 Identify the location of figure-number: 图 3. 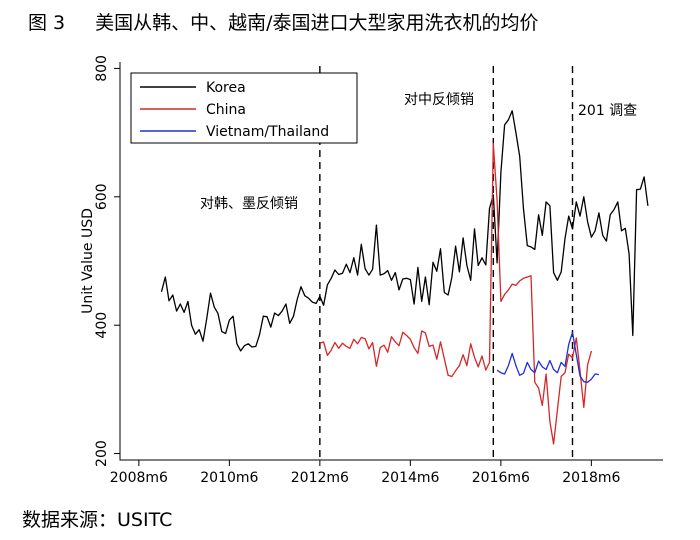
(47, 23).